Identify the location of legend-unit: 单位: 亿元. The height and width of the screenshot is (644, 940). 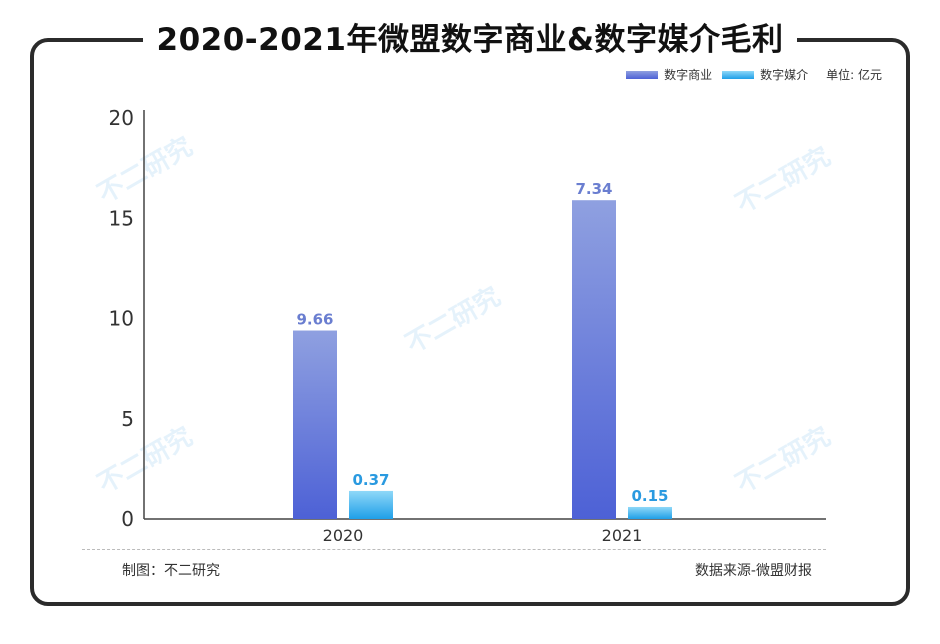
(854, 75).